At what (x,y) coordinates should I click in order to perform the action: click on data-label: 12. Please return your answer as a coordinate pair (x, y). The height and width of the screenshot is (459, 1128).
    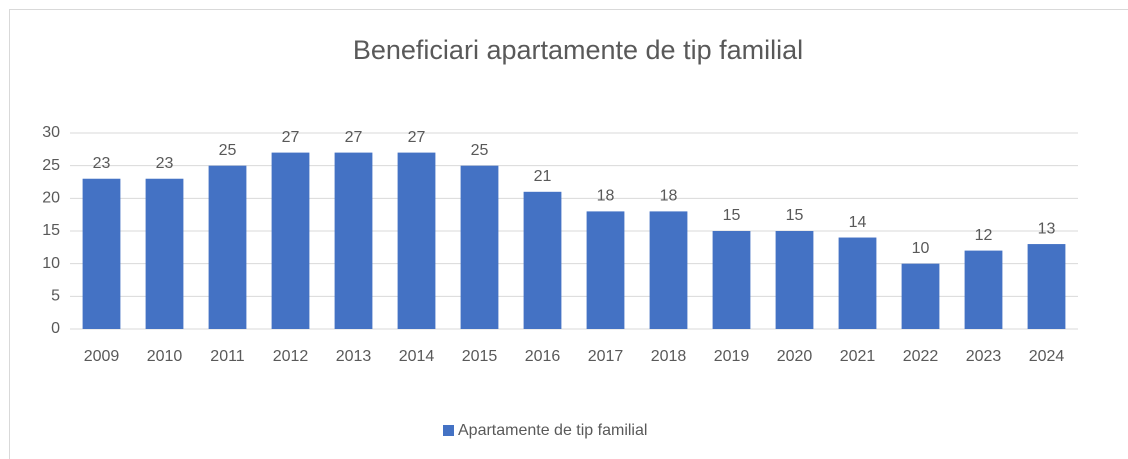
    Looking at the image, I should click on (984, 235).